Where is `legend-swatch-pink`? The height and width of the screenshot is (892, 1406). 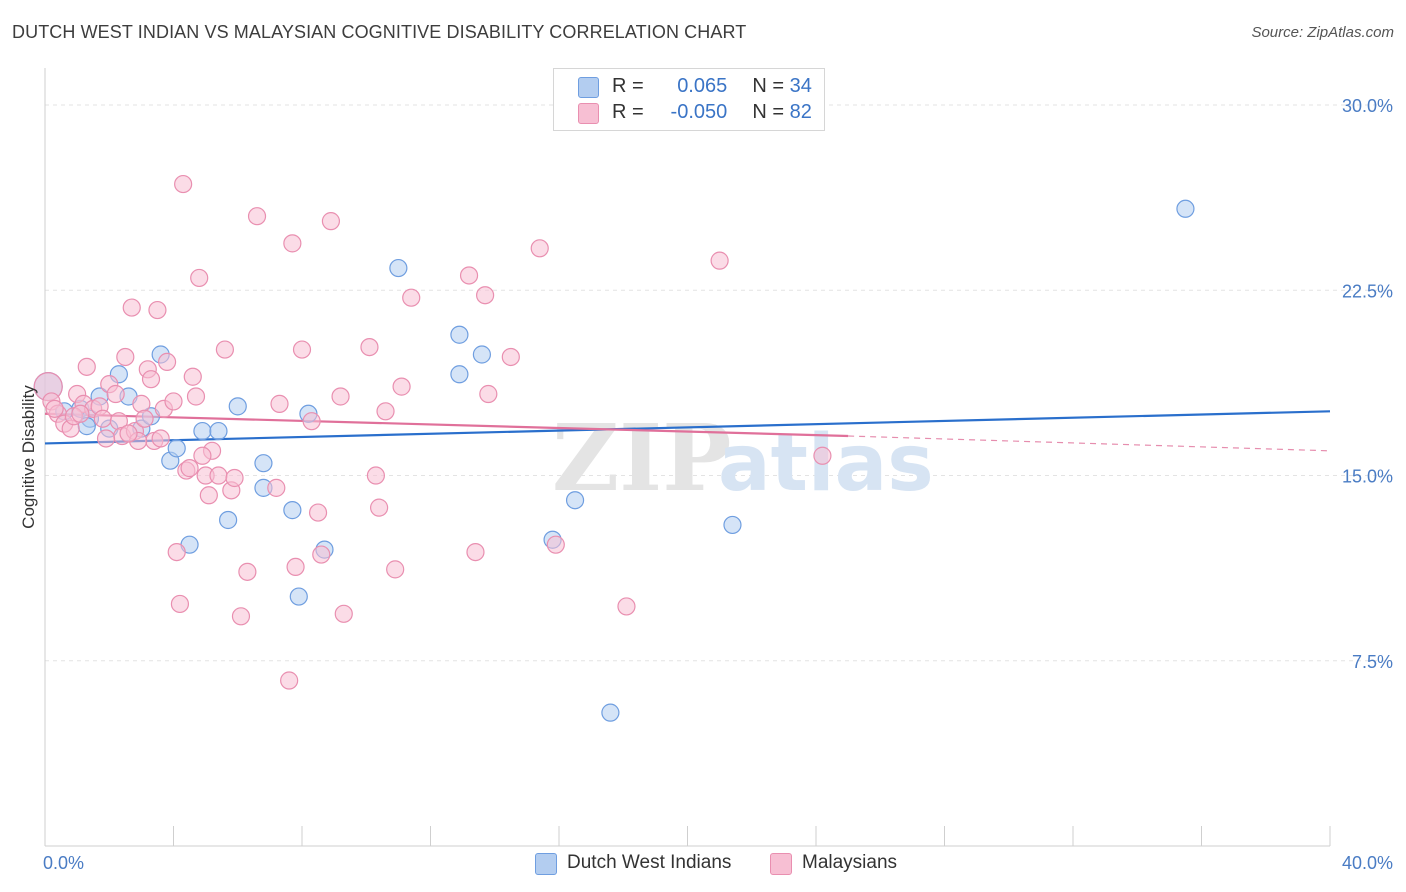 legend-swatch-pink is located at coordinates (588, 113).